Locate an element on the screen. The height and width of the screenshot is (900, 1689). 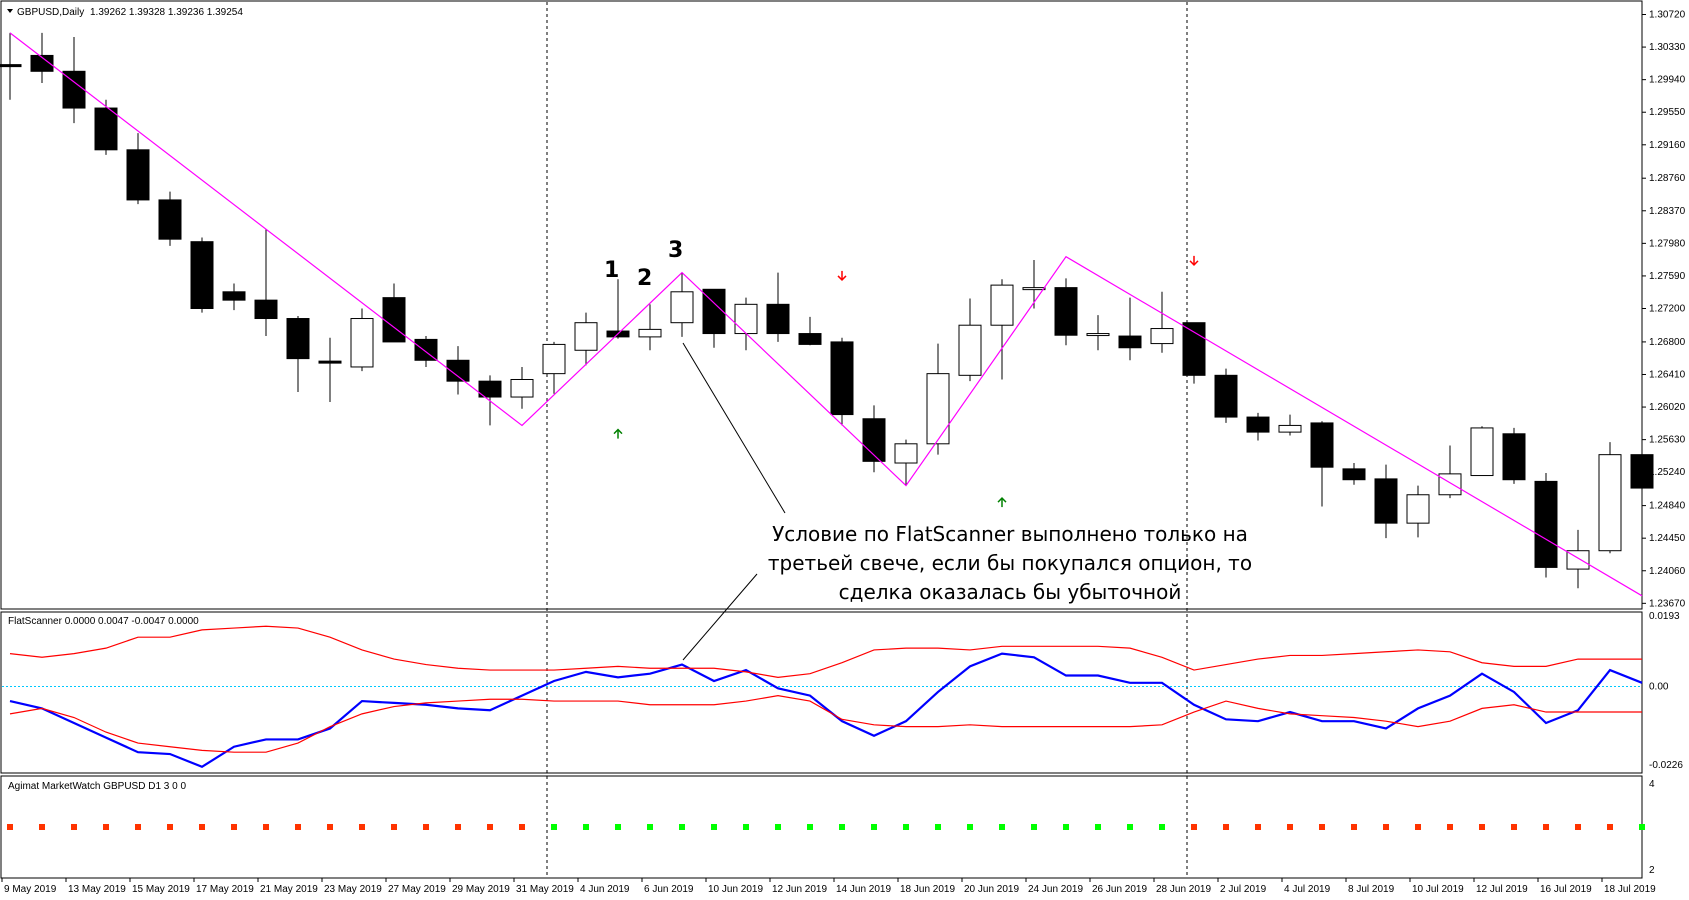
annotation-line-3: сделка оказалась бы убыточной is located at coordinates (1010, 592).